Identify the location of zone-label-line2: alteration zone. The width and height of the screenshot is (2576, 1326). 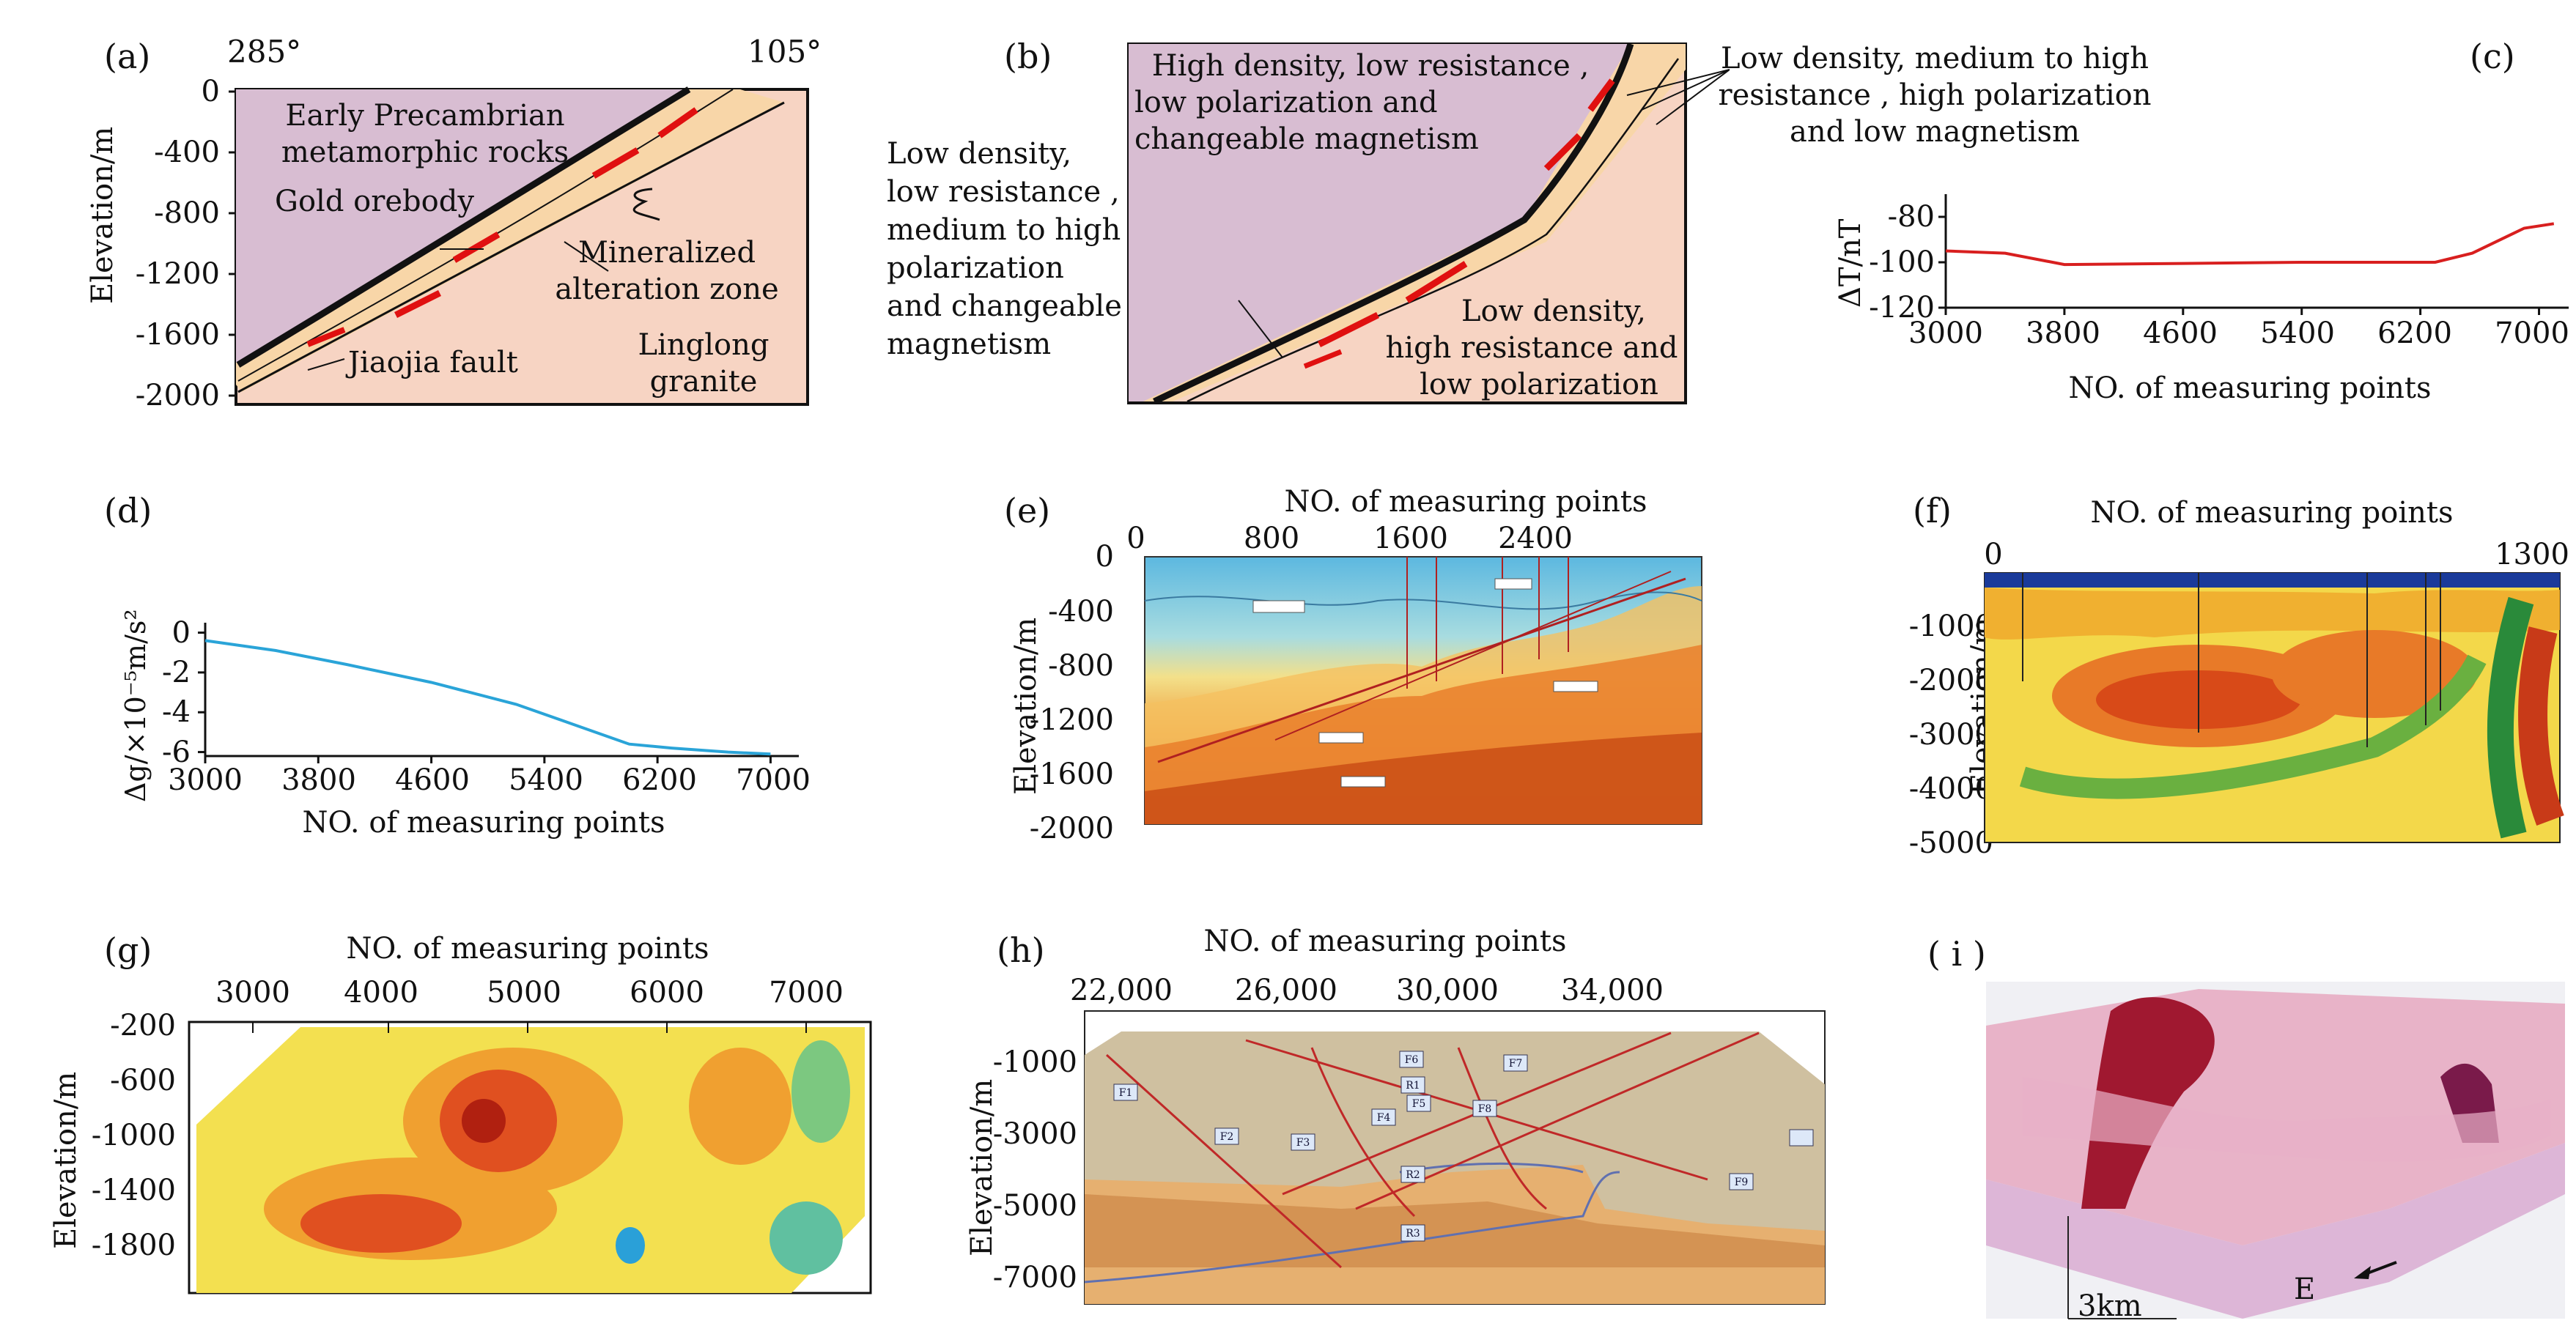
(667, 289).